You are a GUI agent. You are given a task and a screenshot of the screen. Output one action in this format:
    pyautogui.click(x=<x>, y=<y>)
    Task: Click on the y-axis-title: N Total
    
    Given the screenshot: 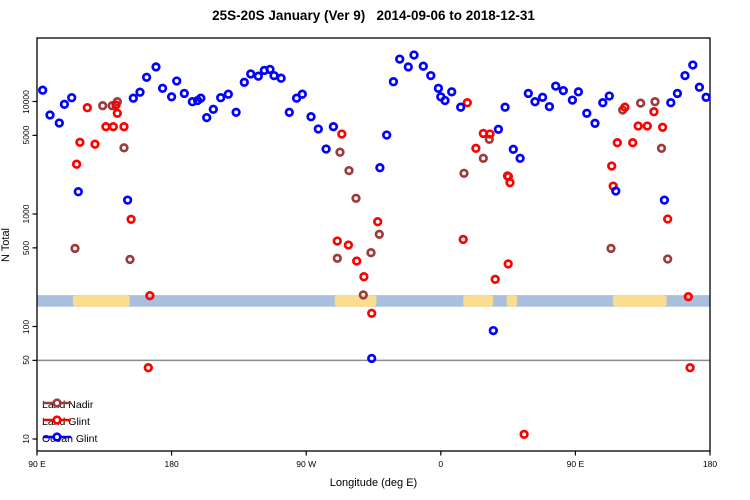 What is the action you would take?
    pyautogui.click(x=6, y=245)
    